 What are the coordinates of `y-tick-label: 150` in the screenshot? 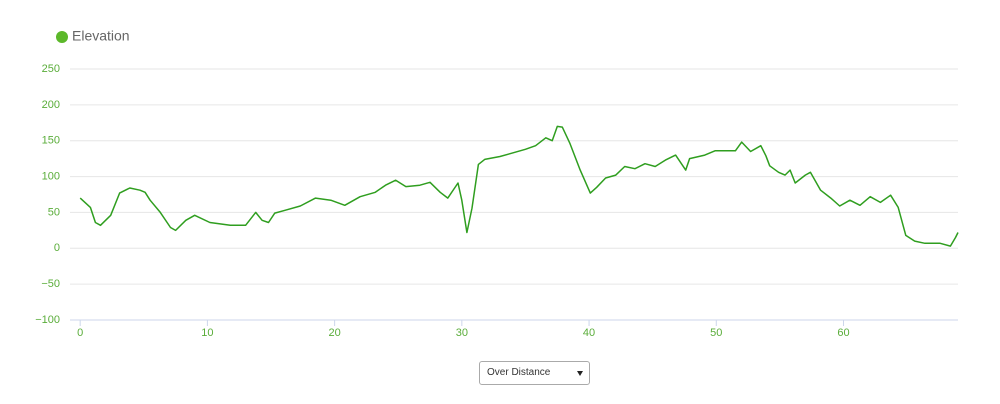 It's located at (51, 141).